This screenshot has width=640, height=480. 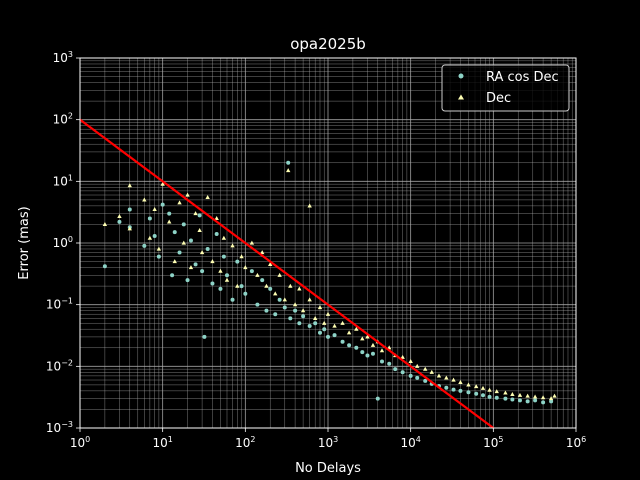 I want to click on legend-label-ra: RA cos Dec, so click(x=522, y=77).